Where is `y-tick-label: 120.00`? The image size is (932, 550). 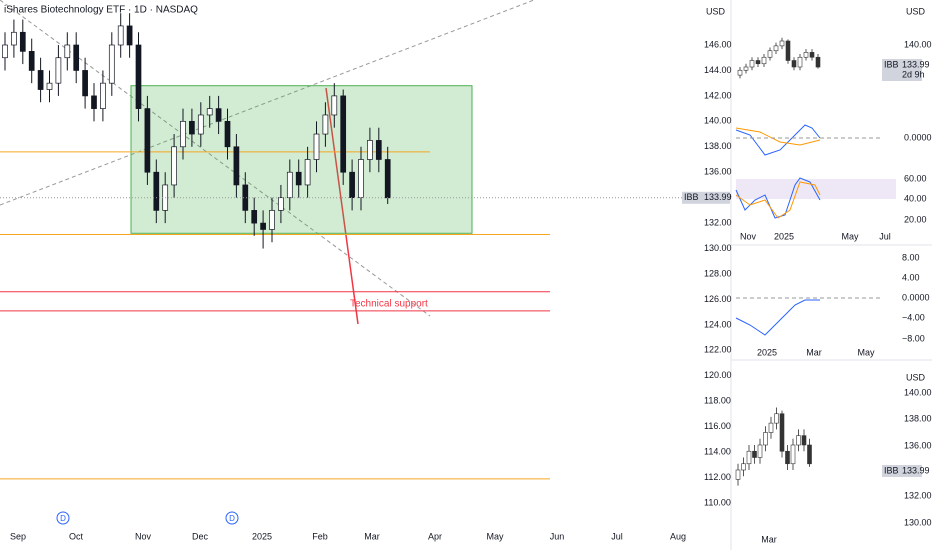 y-tick-label: 120.00 is located at coordinates (718, 375).